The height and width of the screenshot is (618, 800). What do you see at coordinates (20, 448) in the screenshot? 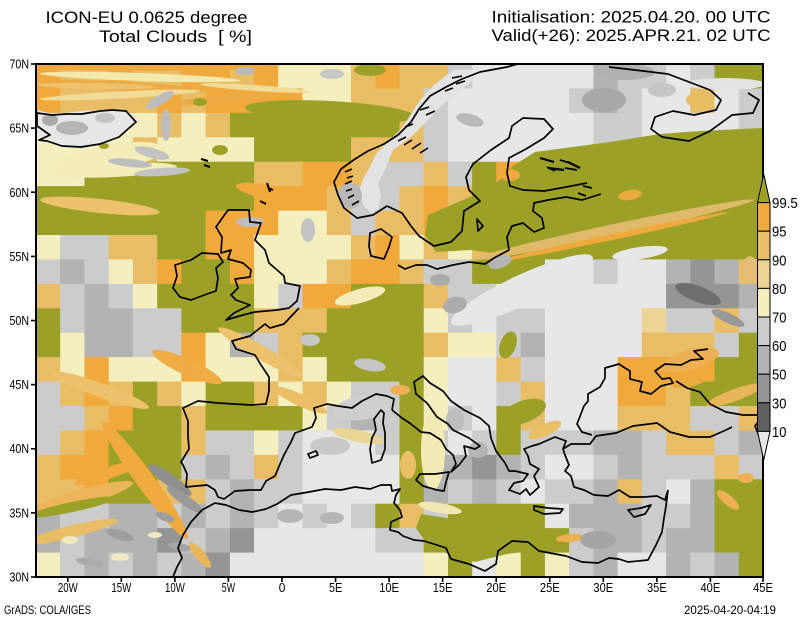
I see `svg-text: 40N` at bounding box center [20, 448].